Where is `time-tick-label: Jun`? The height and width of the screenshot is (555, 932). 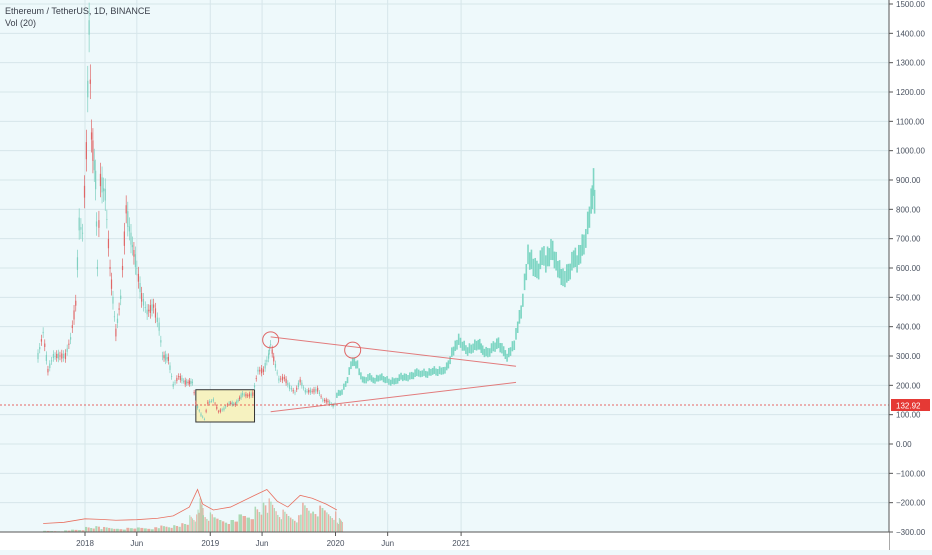
time-tick-label: Jun is located at coordinates (387, 543).